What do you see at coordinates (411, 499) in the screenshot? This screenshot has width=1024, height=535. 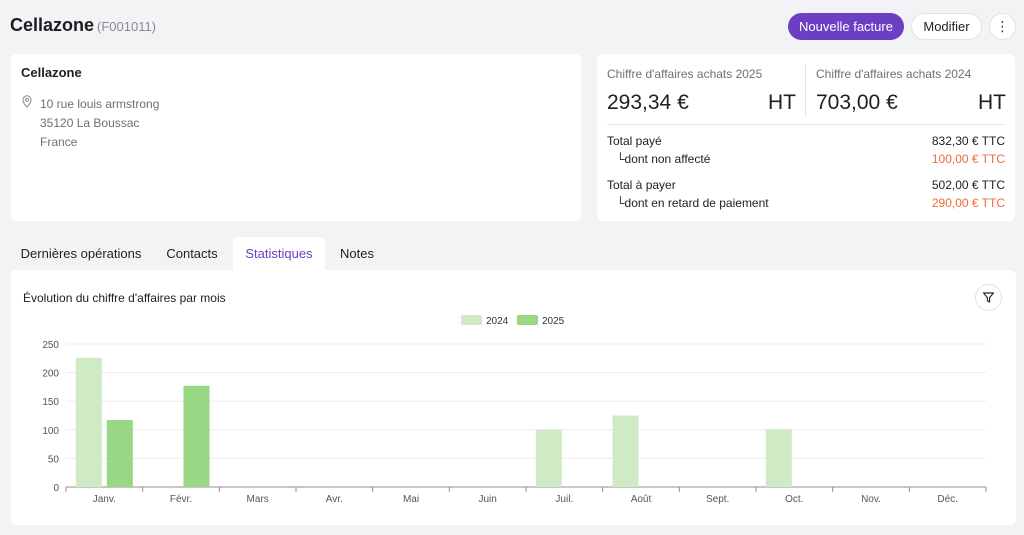 I see `x-tick-label: Mai` at bounding box center [411, 499].